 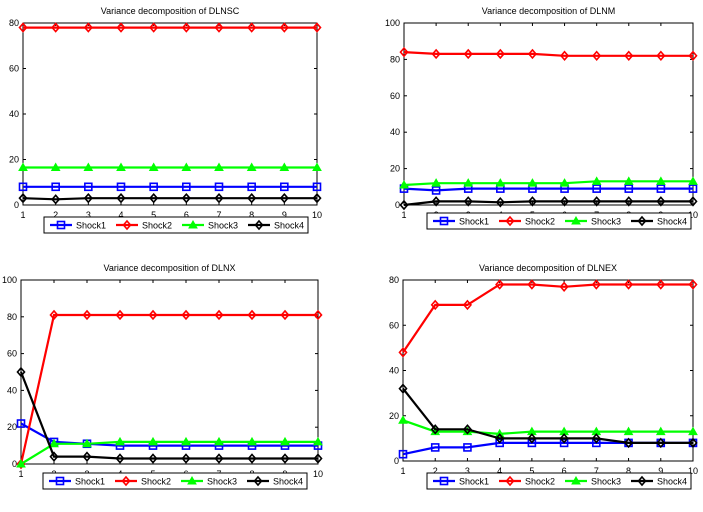 I want to click on series-shock2, so click(x=169, y=389).